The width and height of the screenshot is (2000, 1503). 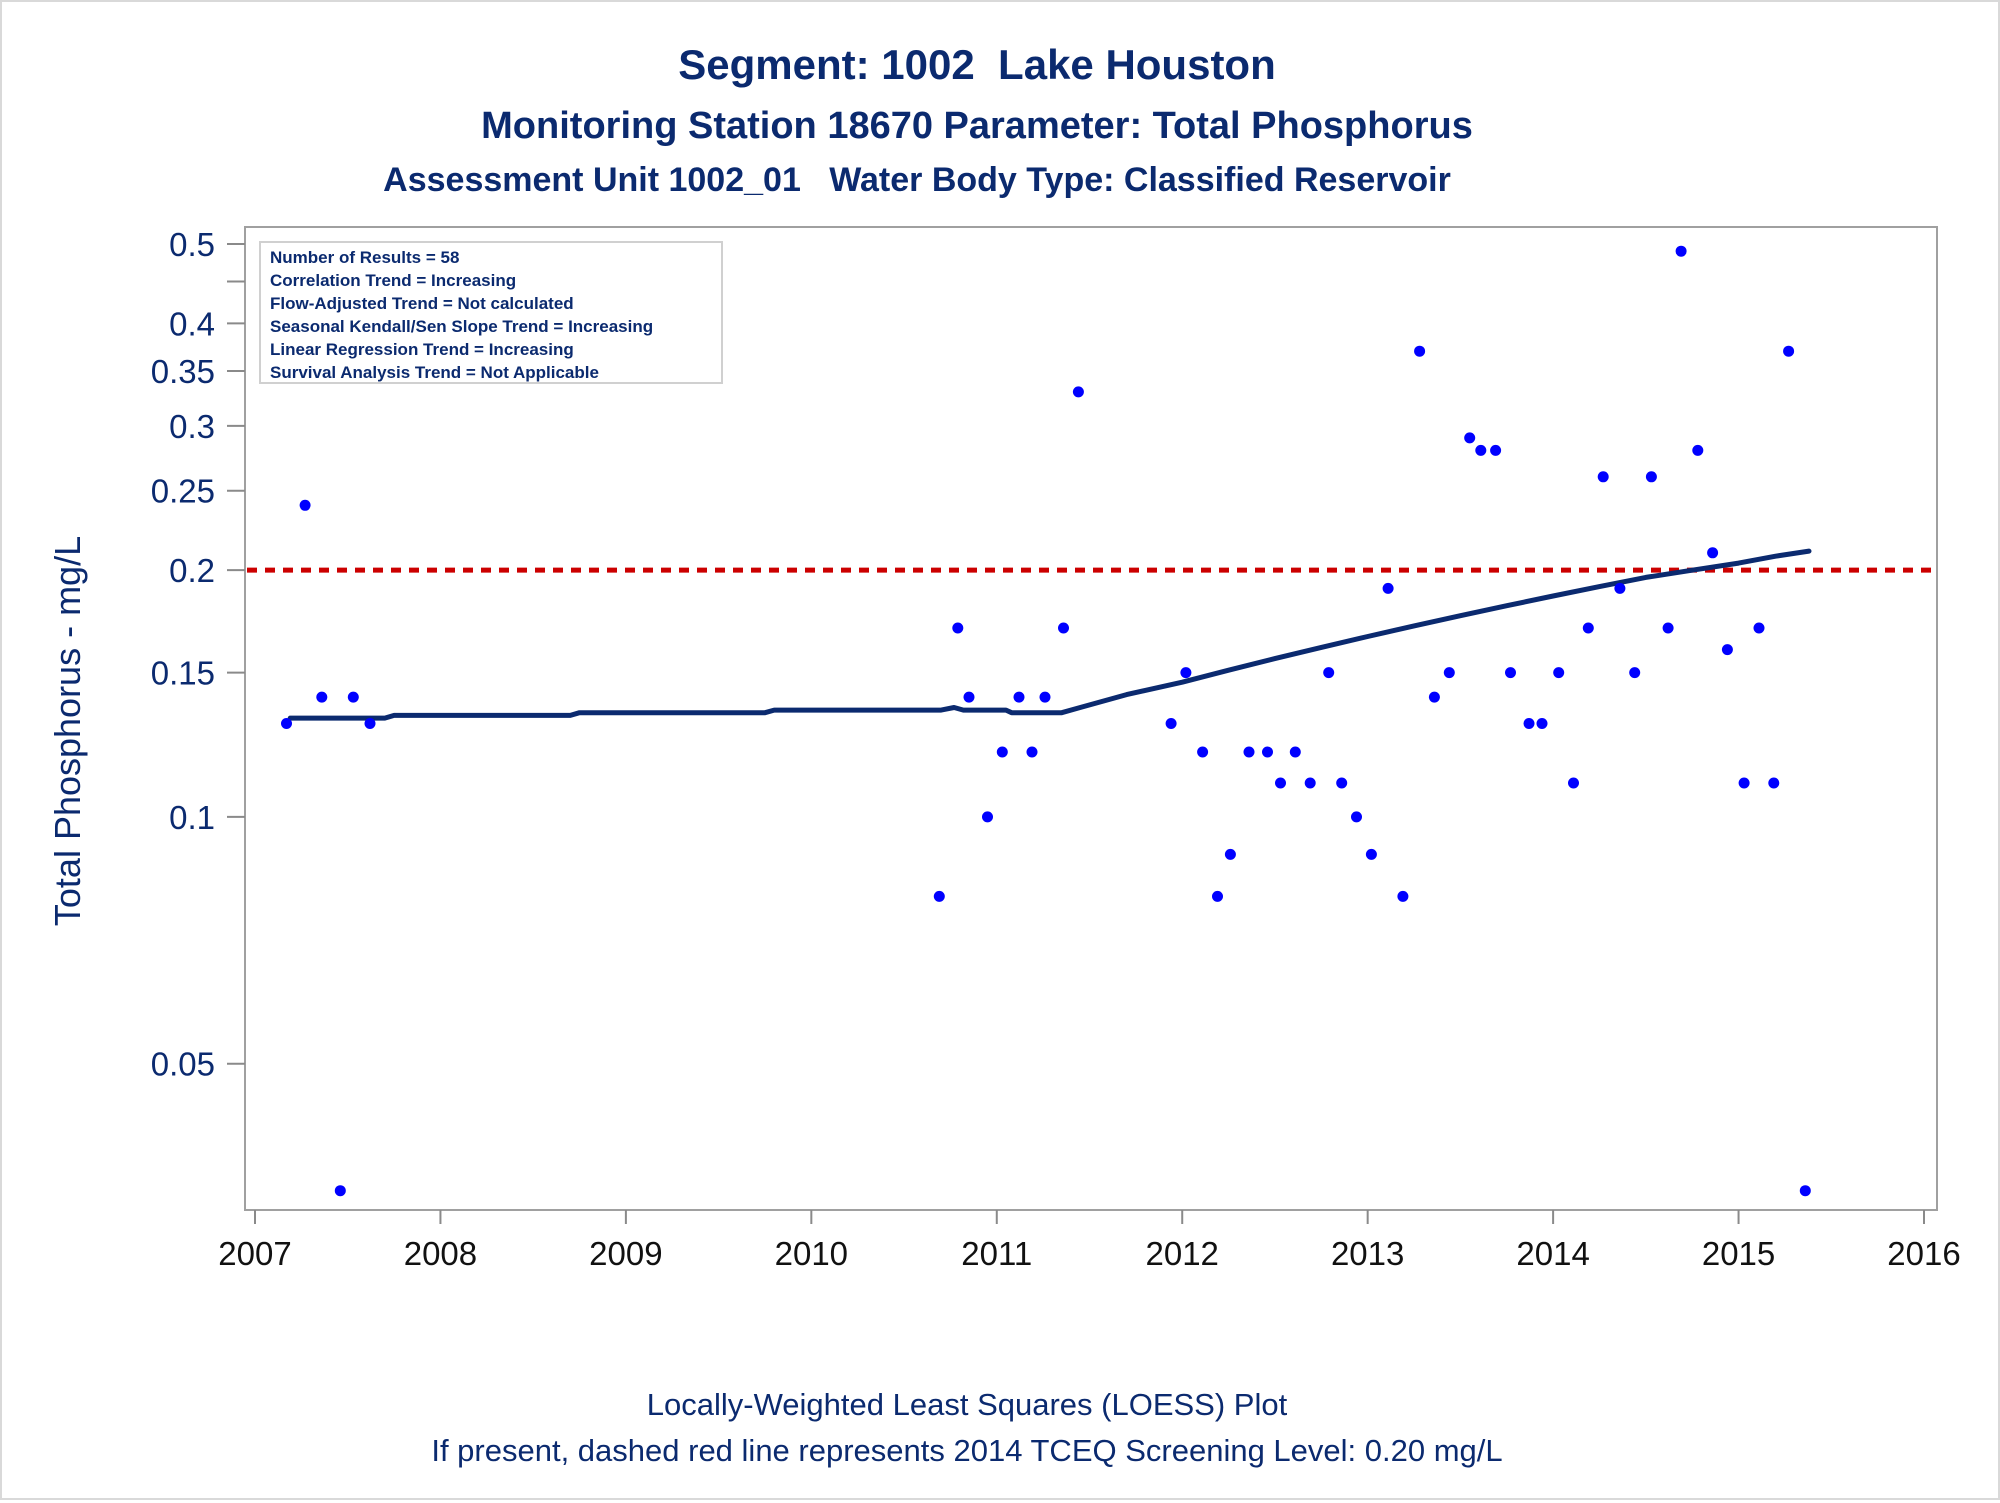 I want to click on y-tick-label: 0.25, so click(x=183, y=491).